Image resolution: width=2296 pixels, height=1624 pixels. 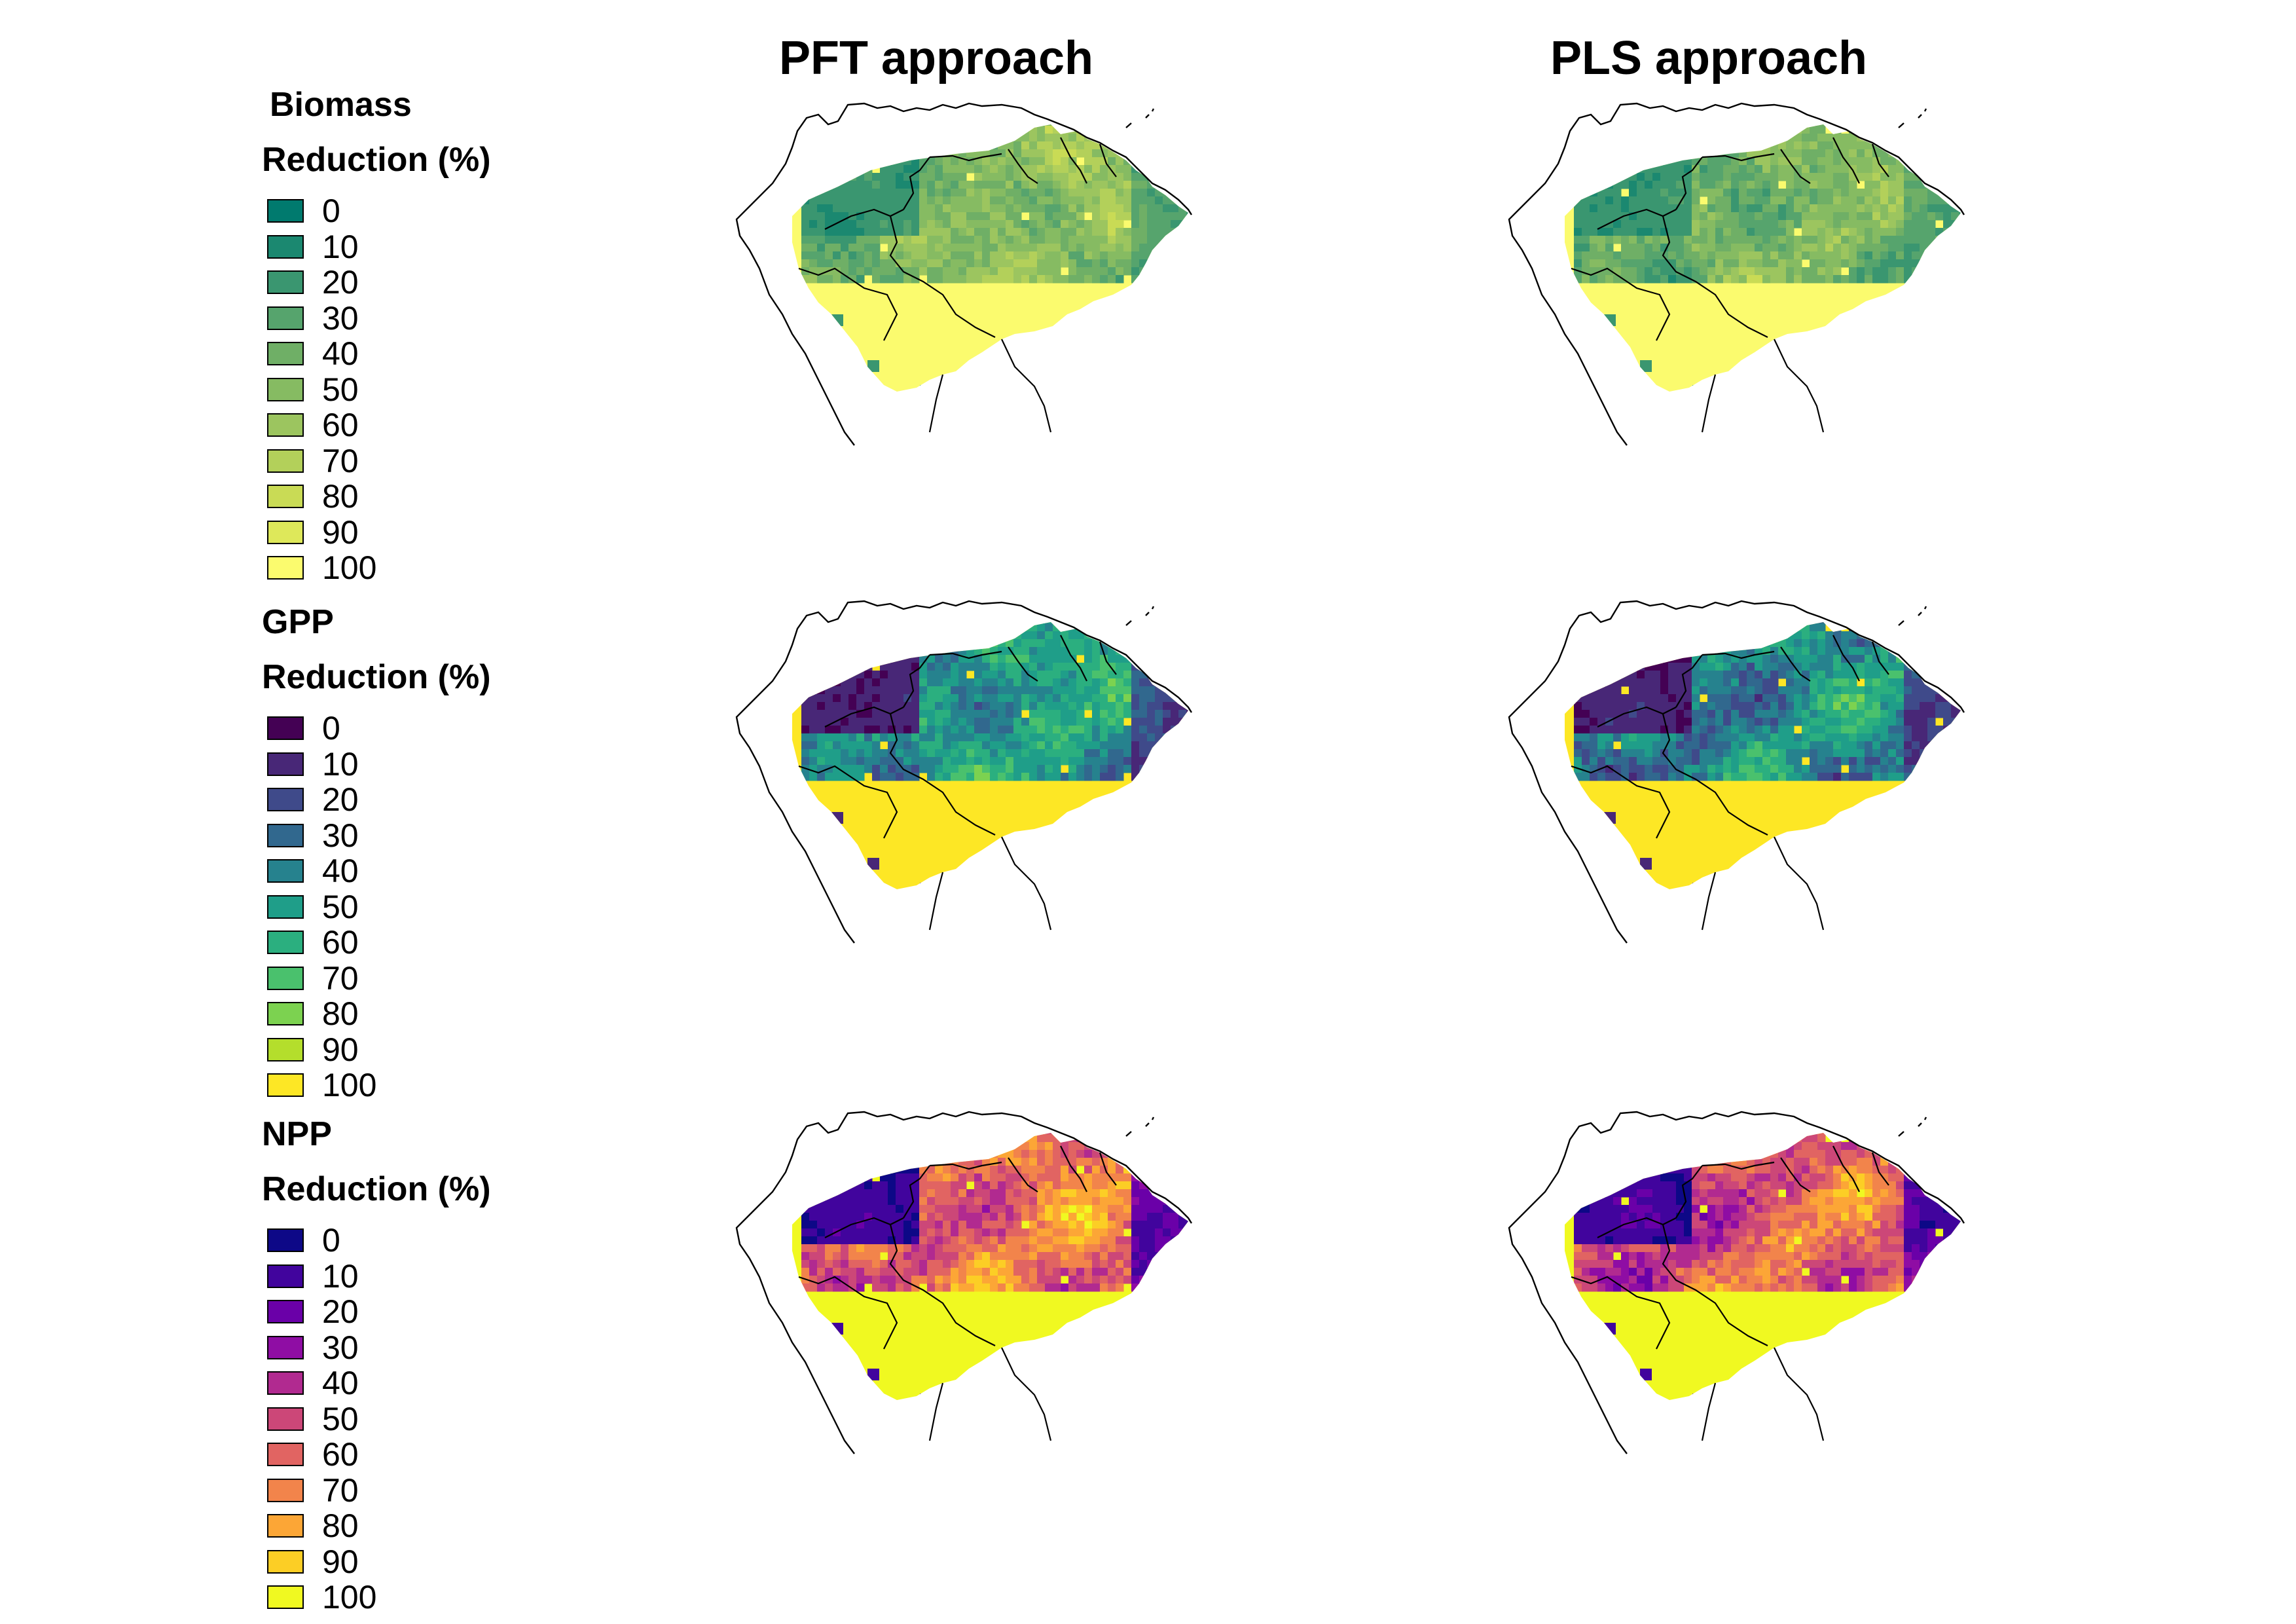 What do you see at coordinates (297, 1134) in the screenshot?
I see `legend-title: NPP` at bounding box center [297, 1134].